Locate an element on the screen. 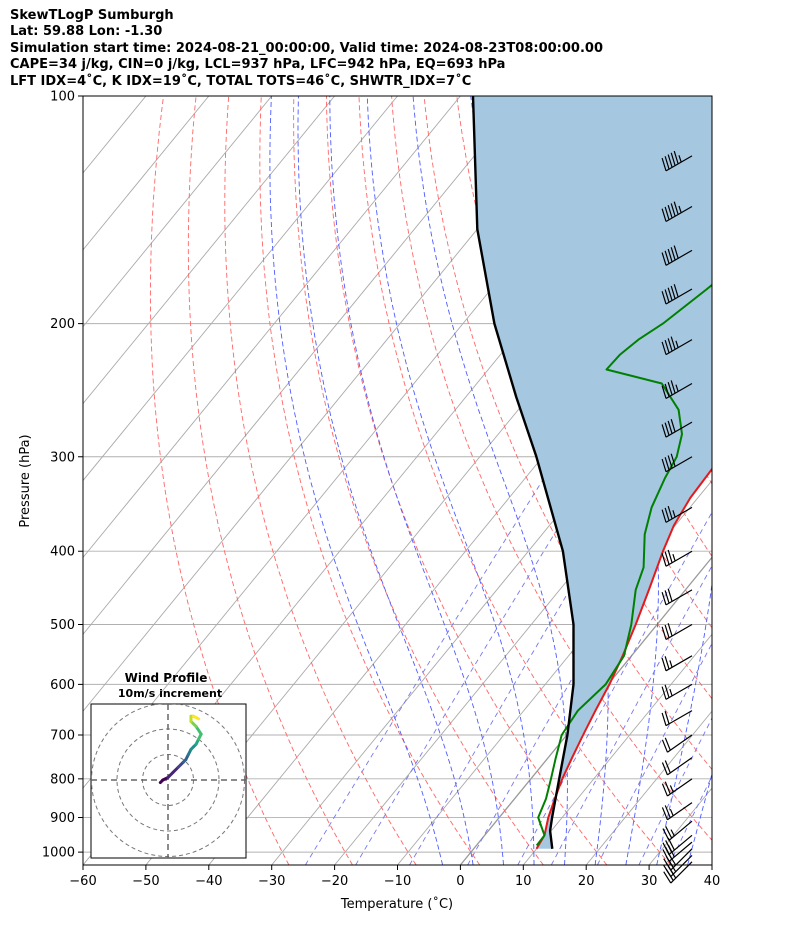  x-tick-label: −40 is located at coordinates (208, 881).